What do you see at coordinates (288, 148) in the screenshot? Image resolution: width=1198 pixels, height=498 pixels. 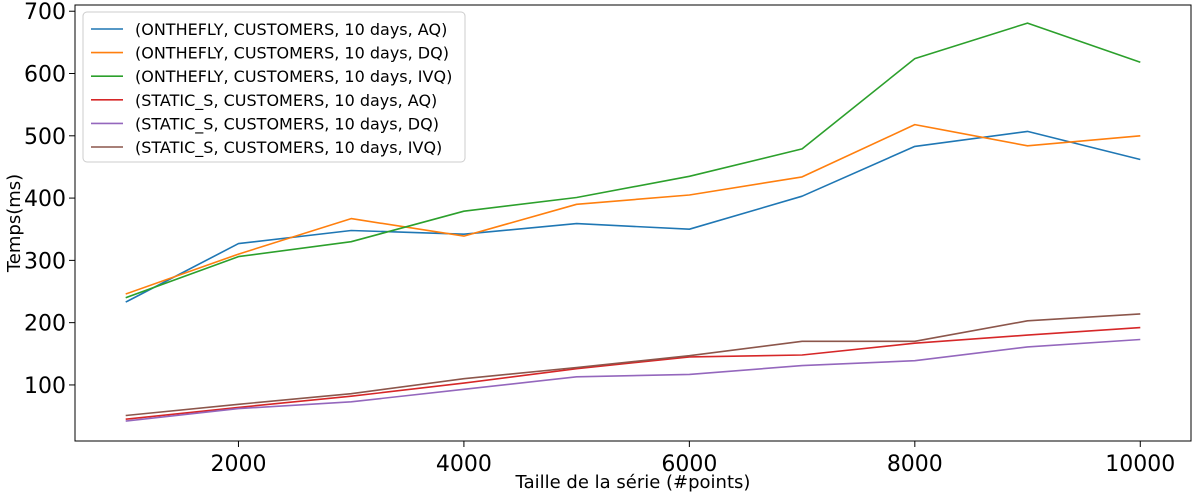 I see `legend-entry-label: (STATIC_S, CUSTOMERS, 10 days, IVQ)` at bounding box center [288, 148].